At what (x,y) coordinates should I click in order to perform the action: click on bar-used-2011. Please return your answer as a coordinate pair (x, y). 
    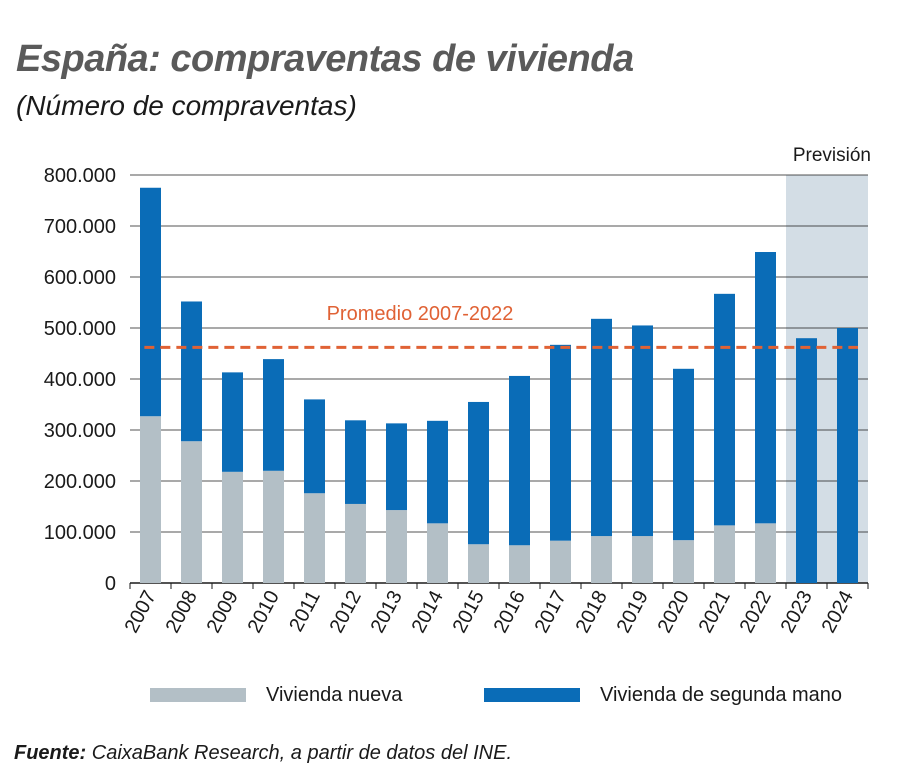
    Looking at the image, I should click on (314, 446).